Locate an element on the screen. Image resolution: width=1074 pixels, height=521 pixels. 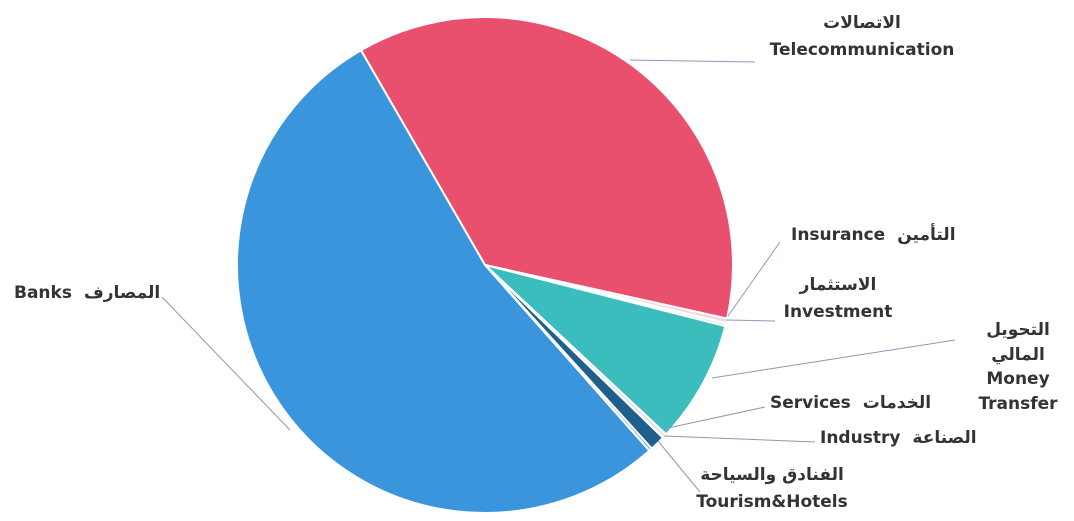
label-ar: التحويل المالي is located at coordinates (1018, 342).